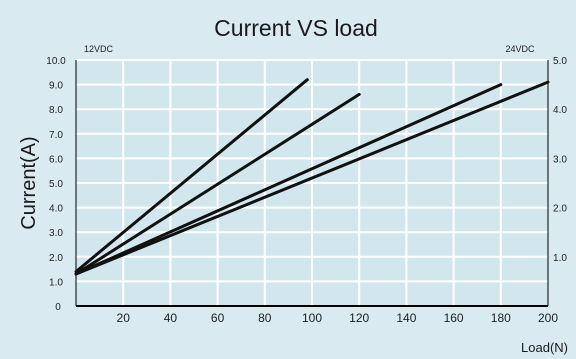 The width and height of the screenshot is (576, 359). What do you see at coordinates (312, 318) in the screenshot?
I see `x-tick-label: 100` at bounding box center [312, 318].